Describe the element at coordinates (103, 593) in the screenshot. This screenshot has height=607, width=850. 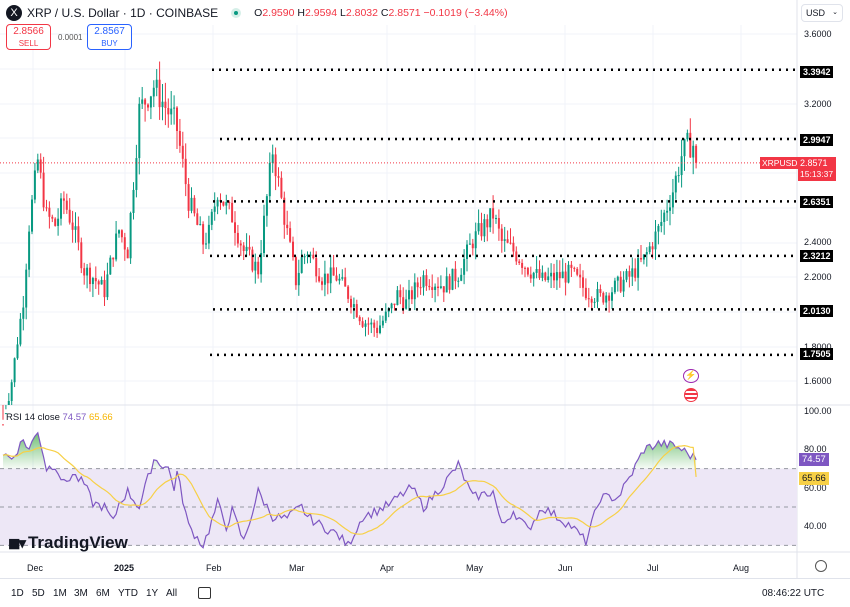
I see `range-6m: 6M` at that location.